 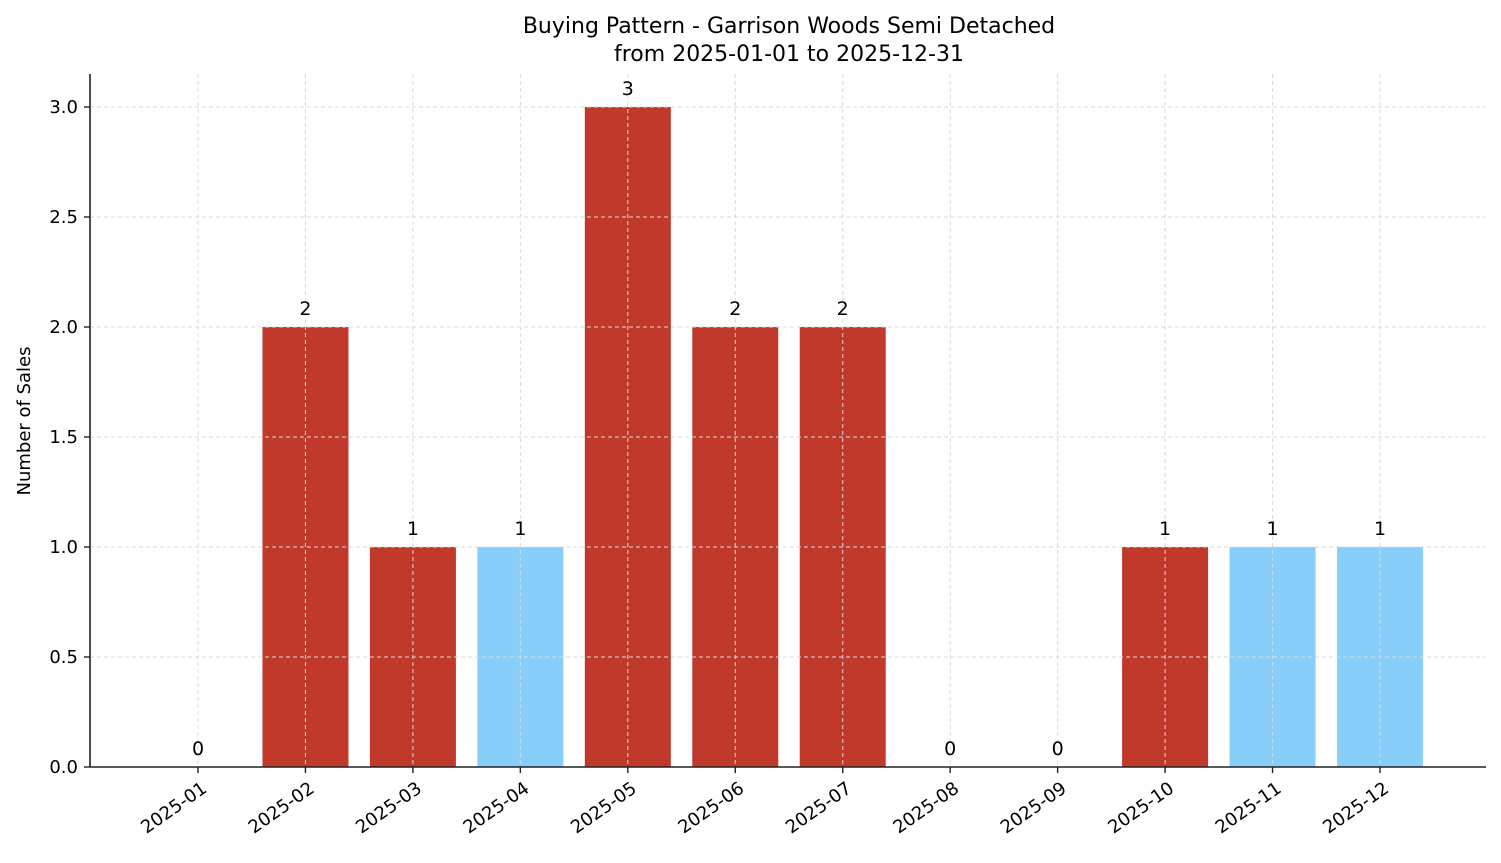 What do you see at coordinates (63, 107) in the screenshot?
I see `y-tick-label: 3.0` at bounding box center [63, 107].